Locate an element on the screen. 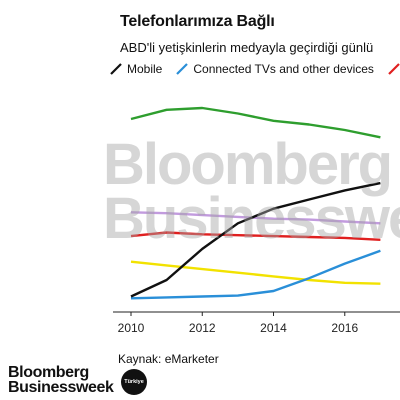 Image resolution: width=400 pixels, height=400 pixels. legend-item-0: Mobile is located at coordinates (136, 69).